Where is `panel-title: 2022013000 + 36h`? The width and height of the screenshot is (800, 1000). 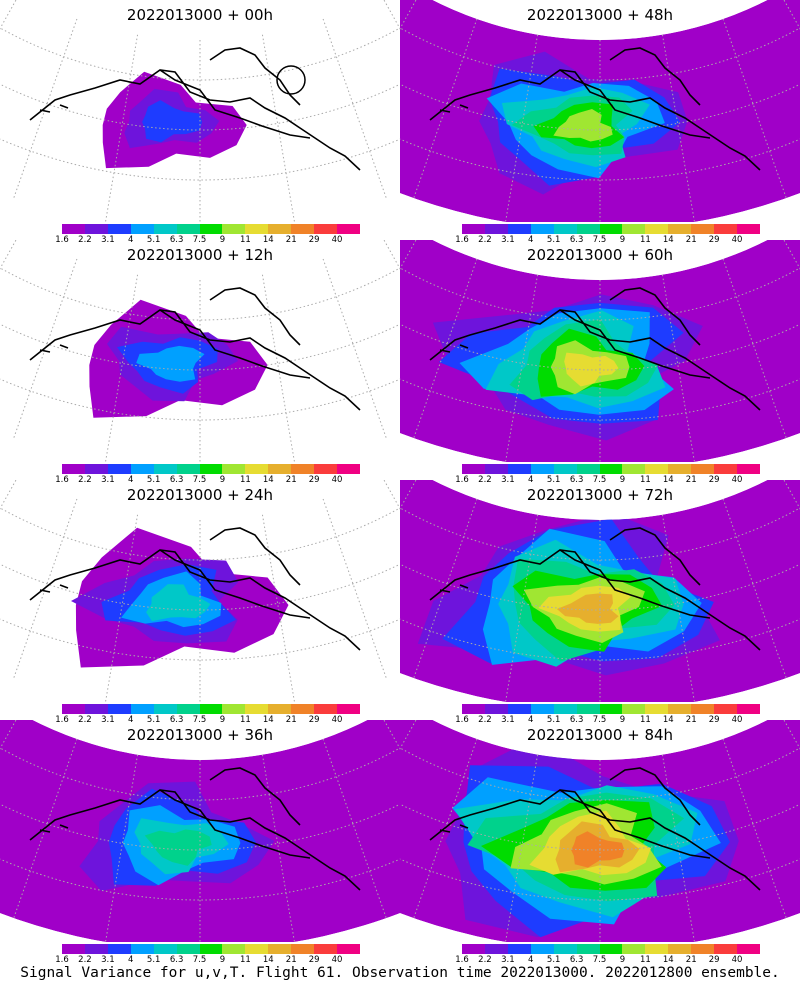
panel-title: 2022013000 + 36h is located at coordinates (200, 735).